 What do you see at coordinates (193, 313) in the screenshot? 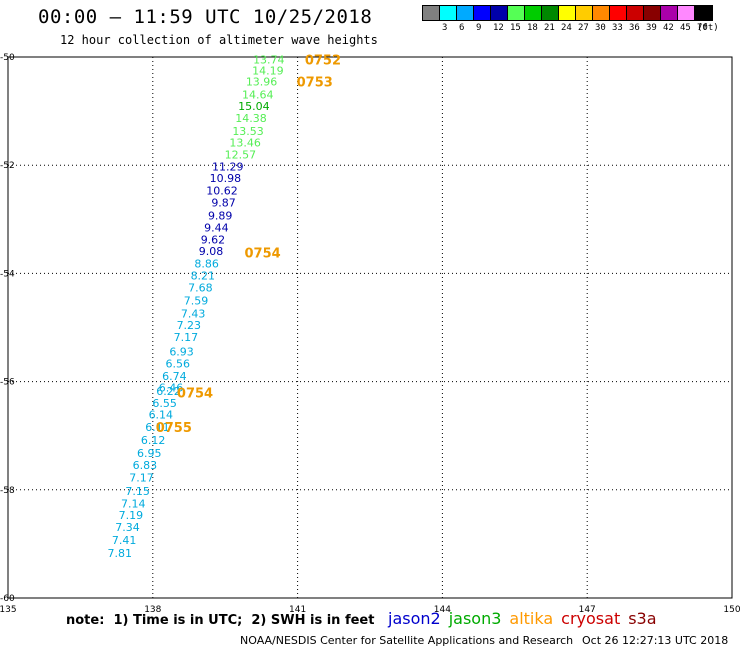
I see `swh-value-label: 7.43` at bounding box center [193, 313].